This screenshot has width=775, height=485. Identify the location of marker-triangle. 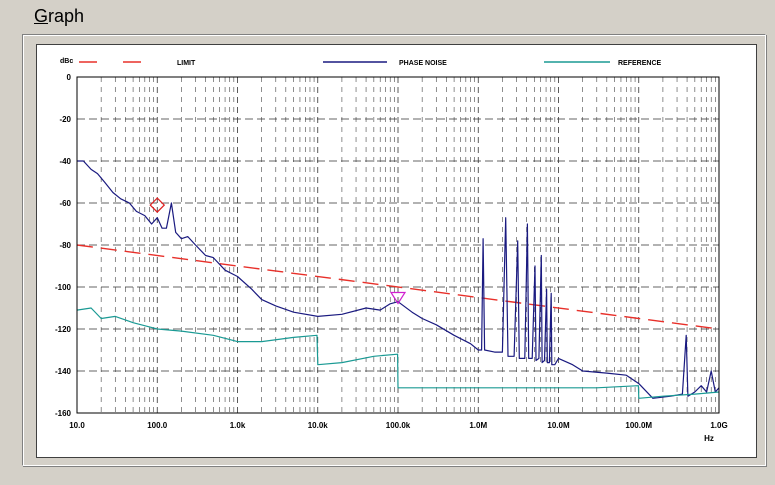
(398, 298).